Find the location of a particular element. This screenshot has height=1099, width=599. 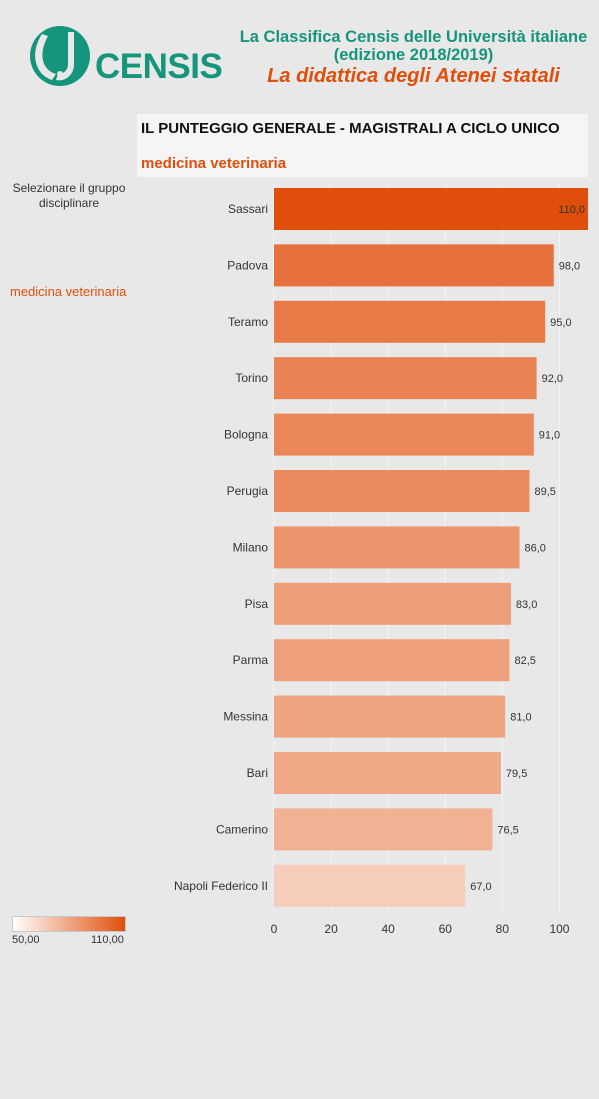

data-label: 81,0 is located at coordinates (520, 718).